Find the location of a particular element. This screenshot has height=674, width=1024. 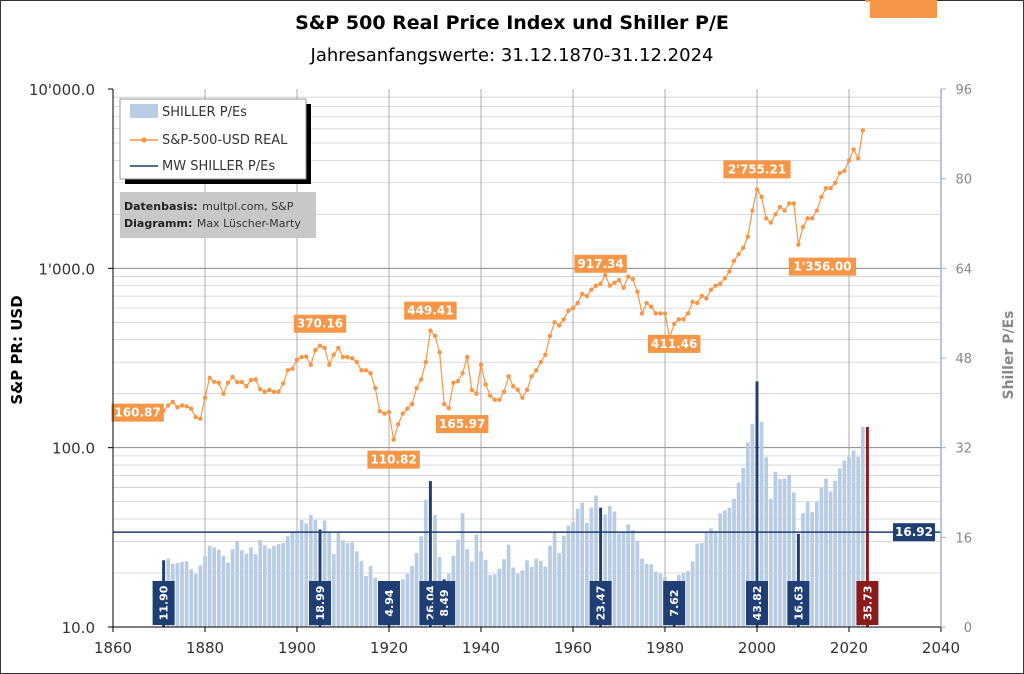

legend-label-shiller: SHILLER P/Es is located at coordinates (204, 112).